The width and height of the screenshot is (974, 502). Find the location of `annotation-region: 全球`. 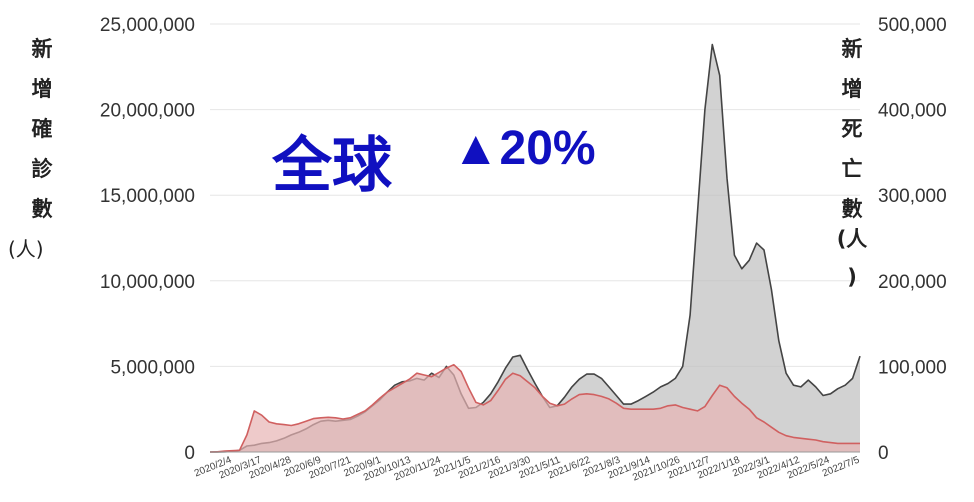

annotation-region: 全球 is located at coordinates (332, 166).